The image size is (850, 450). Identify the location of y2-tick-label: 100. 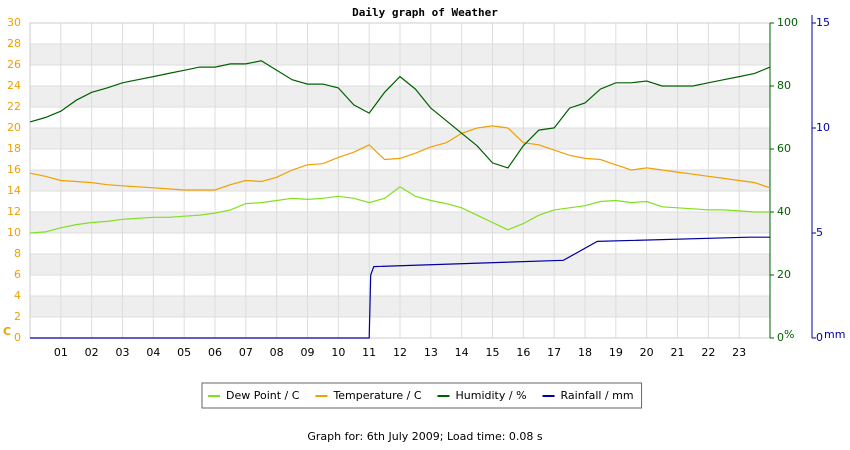
(787, 22).